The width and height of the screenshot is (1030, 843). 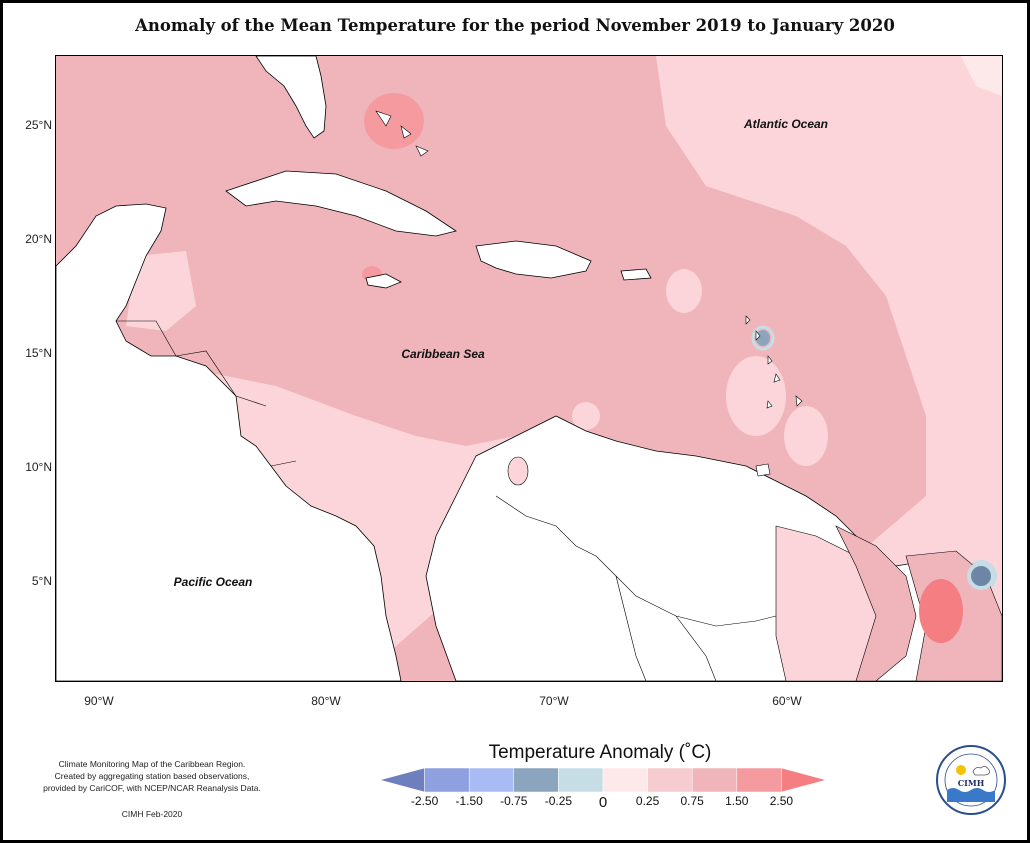 I want to click on wave-icon, so click(x=971, y=795).